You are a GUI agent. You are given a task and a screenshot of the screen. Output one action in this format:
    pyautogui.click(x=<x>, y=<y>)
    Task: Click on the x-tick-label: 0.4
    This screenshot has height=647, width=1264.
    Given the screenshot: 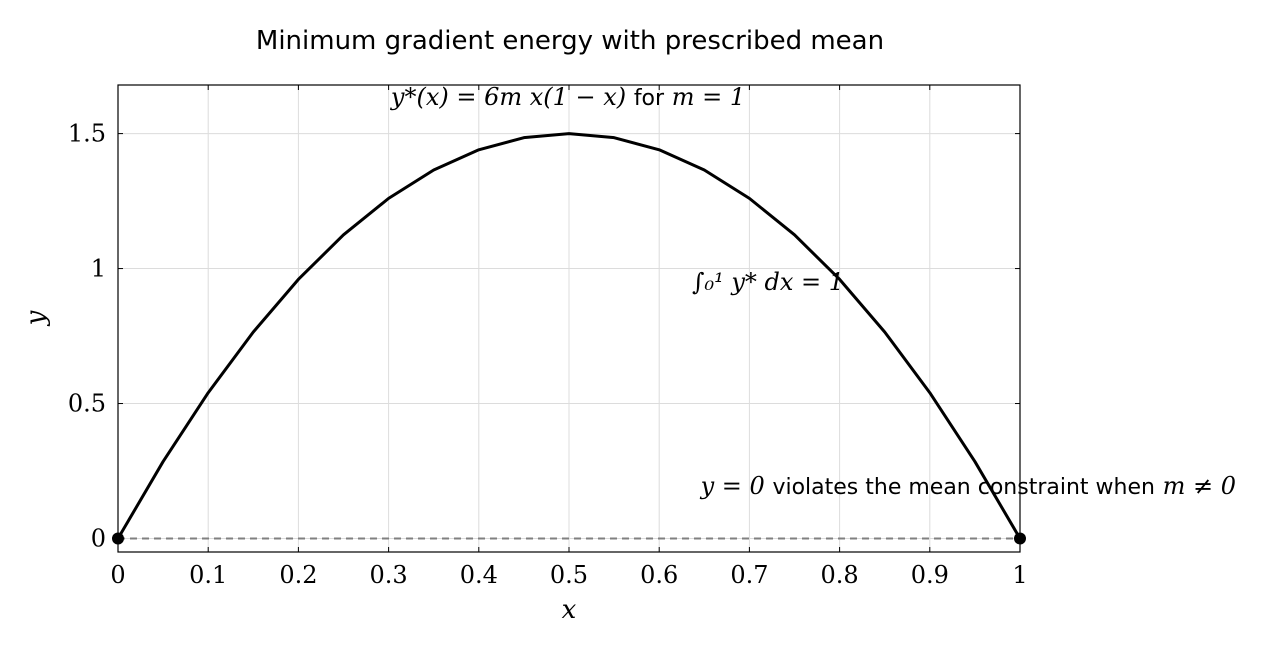 What is the action you would take?
    pyautogui.click(x=479, y=575)
    